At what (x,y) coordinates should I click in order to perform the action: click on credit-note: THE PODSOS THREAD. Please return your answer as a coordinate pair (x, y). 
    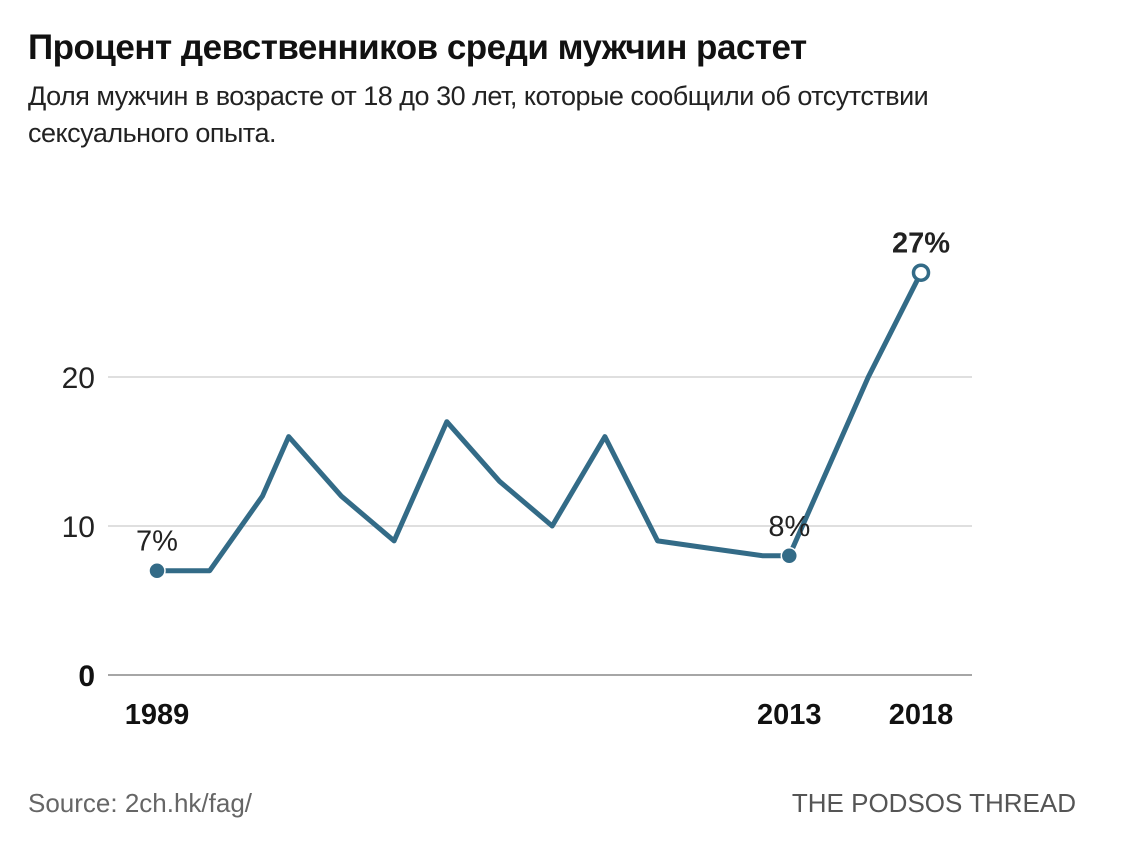
    Looking at the image, I should click on (933, 803).